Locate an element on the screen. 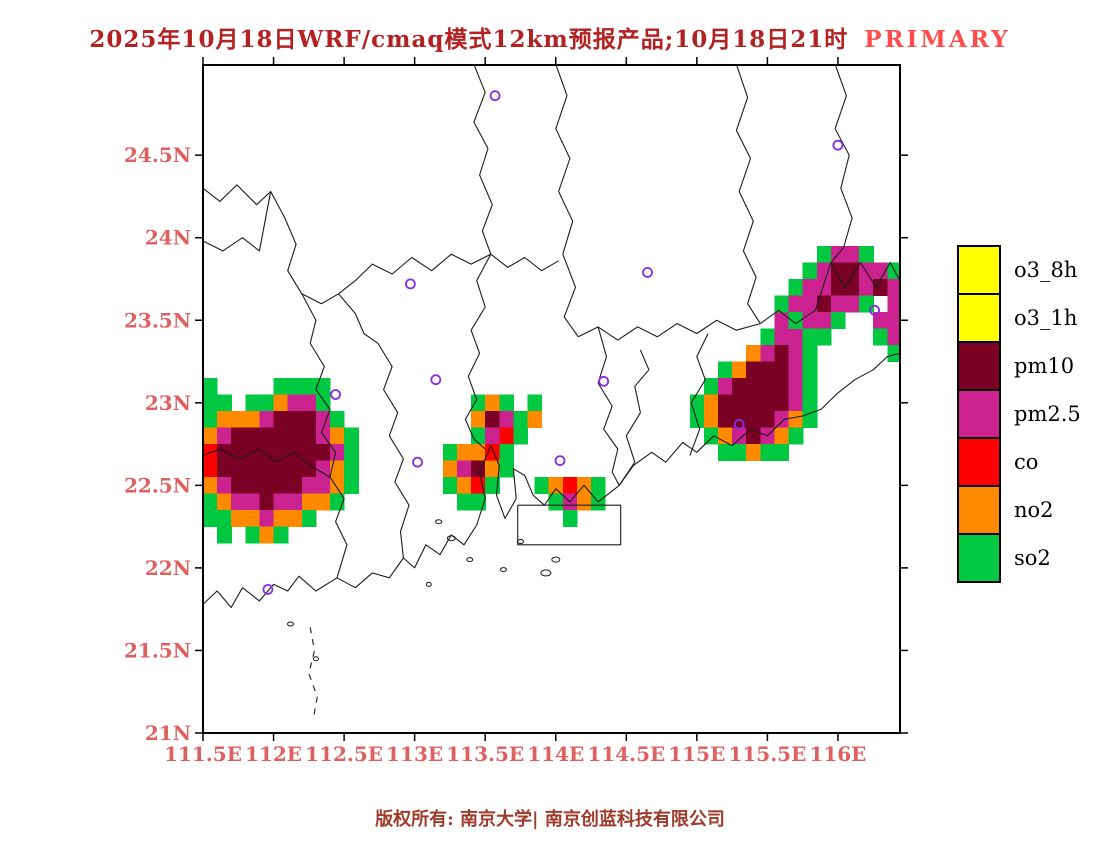  title-primary-badge: PRIMARY is located at coordinates (937, 39).